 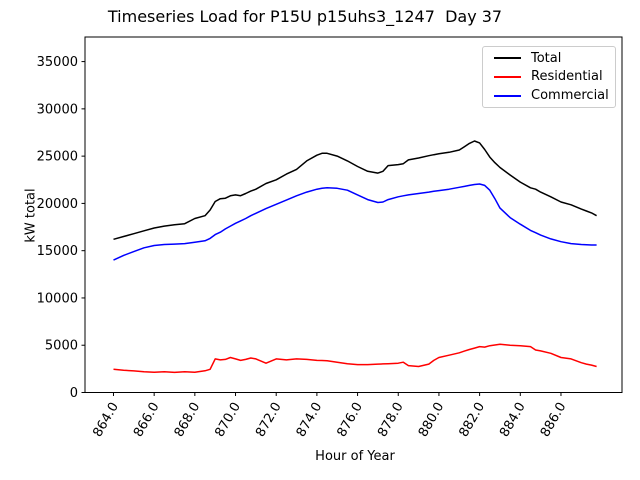 I want to click on y-tick-label: 0, so click(x=74, y=393).